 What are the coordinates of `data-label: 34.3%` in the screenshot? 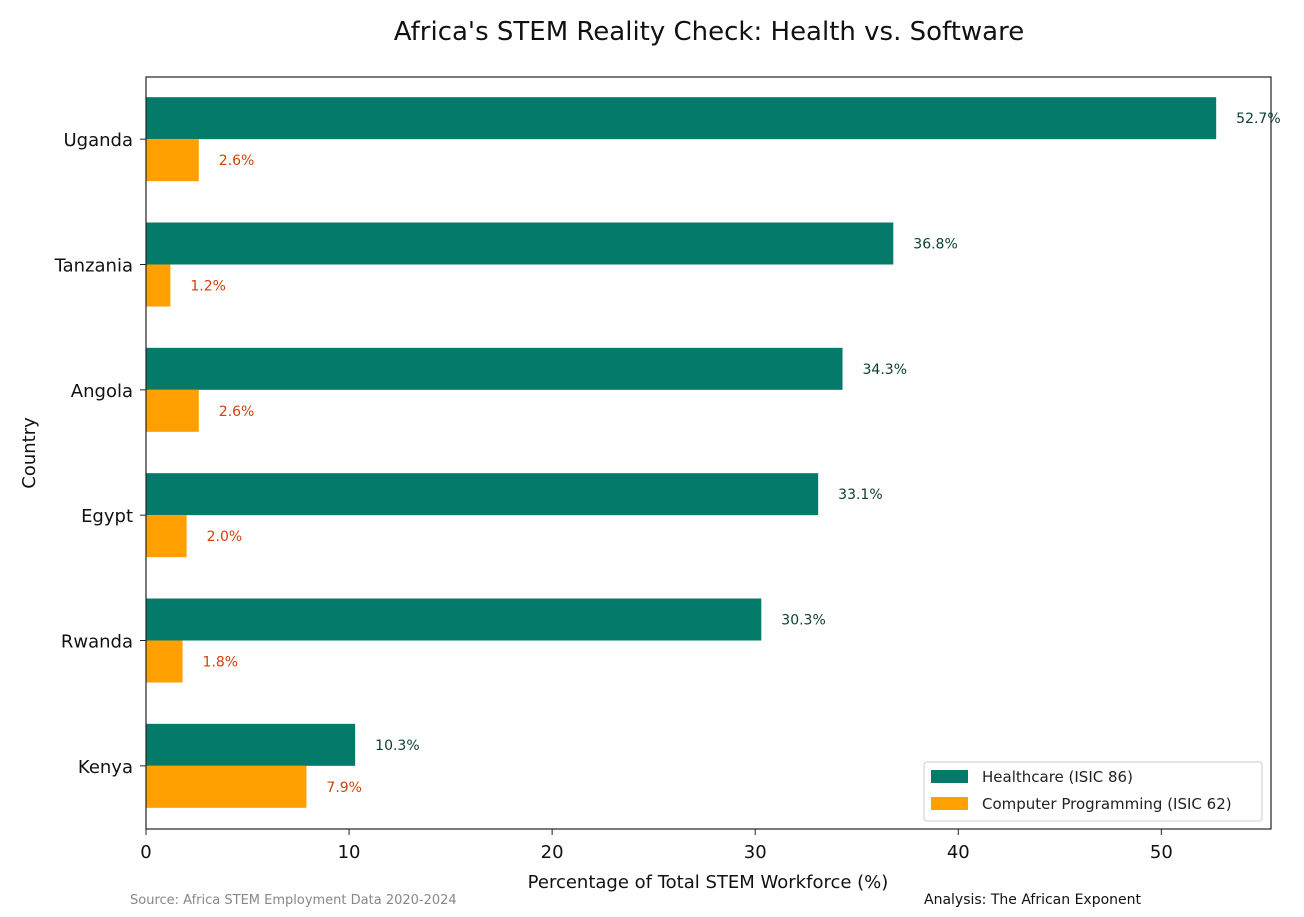 It's located at (885, 370).